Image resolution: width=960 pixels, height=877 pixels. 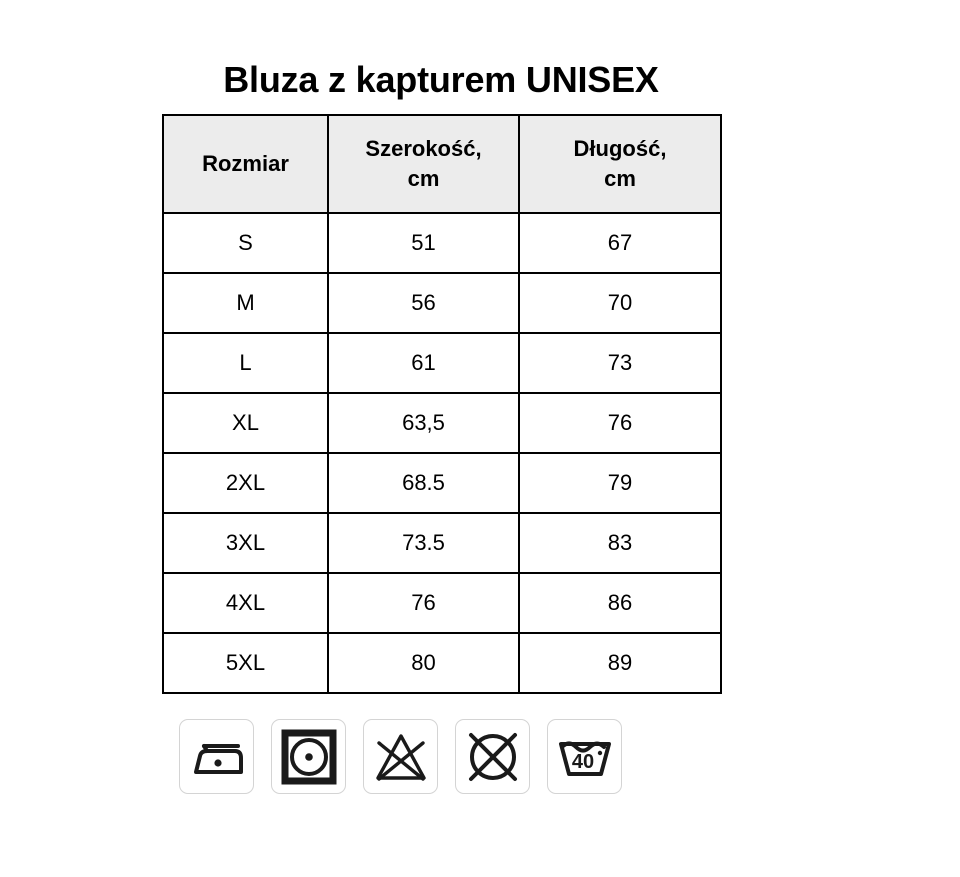 What do you see at coordinates (620, 303) in the screenshot?
I see `cell-length: 70` at bounding box center [620, 303].